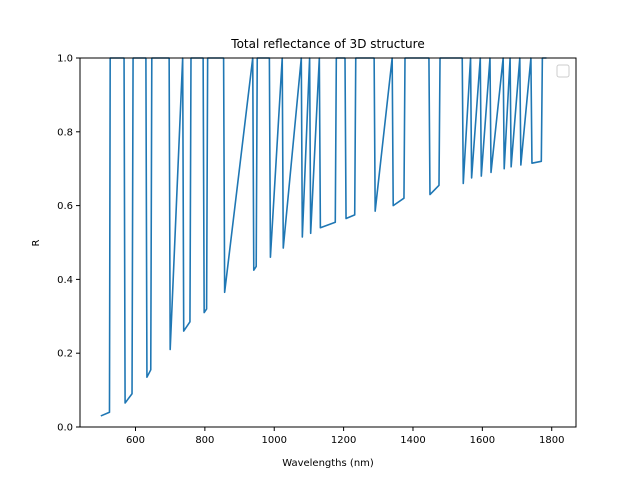 The width and height of the screenshot is (640, 480). I want to click on x-tick-label: 1800, so click(551, 440).